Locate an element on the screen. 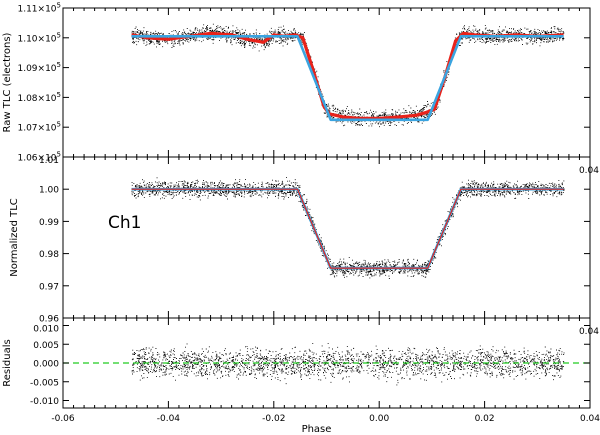 The image size is (600, 435). y-tick-label: 0.98 is located at coordinates (49, 255).